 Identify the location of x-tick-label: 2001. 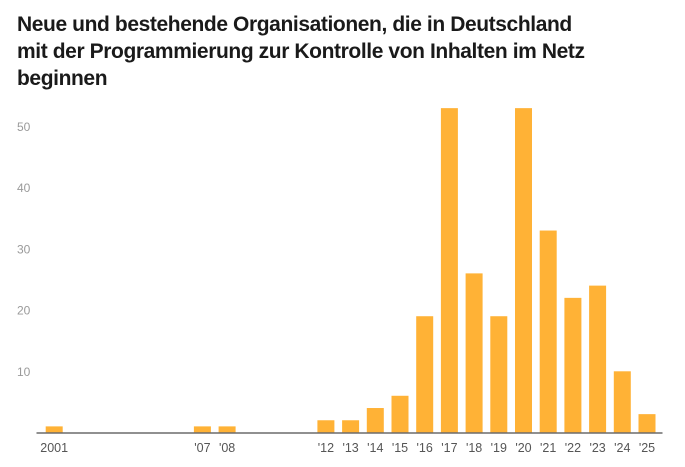
(54, 448).